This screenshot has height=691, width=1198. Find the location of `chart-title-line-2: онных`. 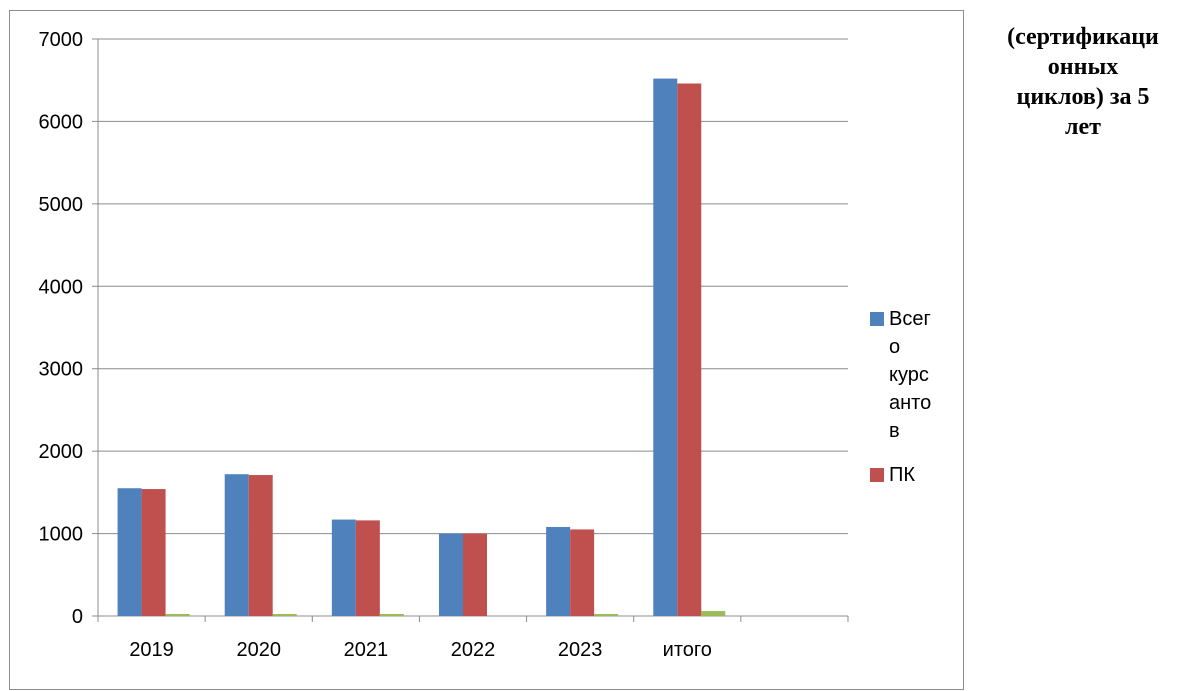

chart-title-line-2: онных is located at coordinates (1083, 67).